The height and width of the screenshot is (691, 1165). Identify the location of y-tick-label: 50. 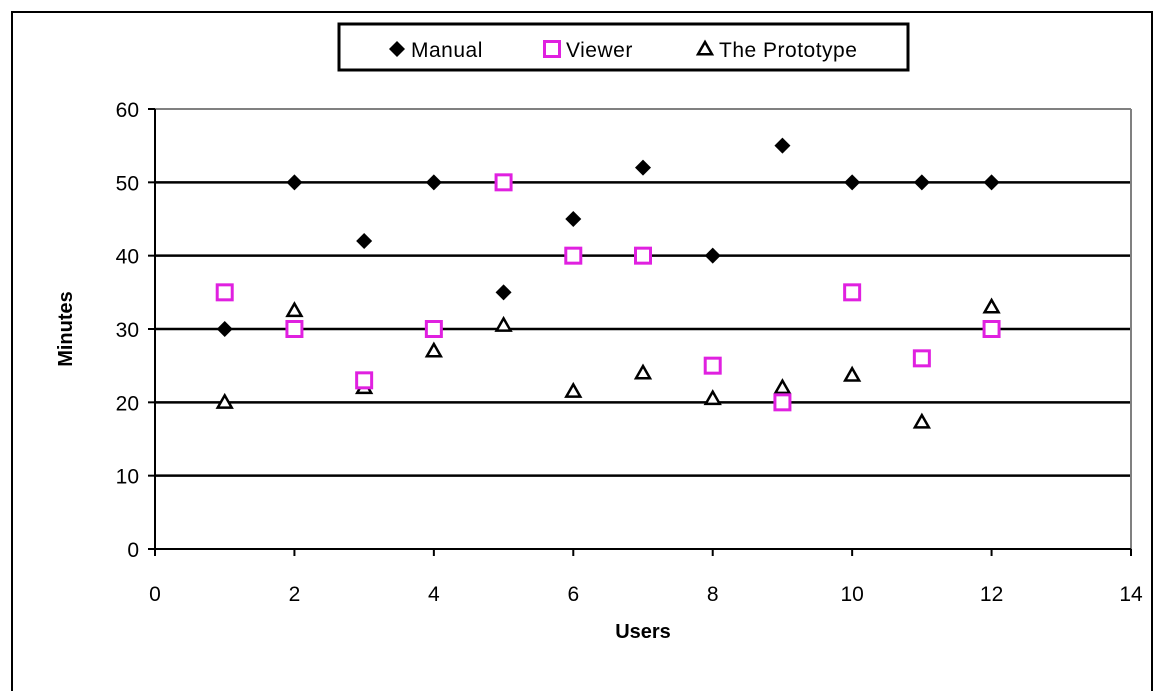
(127, 183).